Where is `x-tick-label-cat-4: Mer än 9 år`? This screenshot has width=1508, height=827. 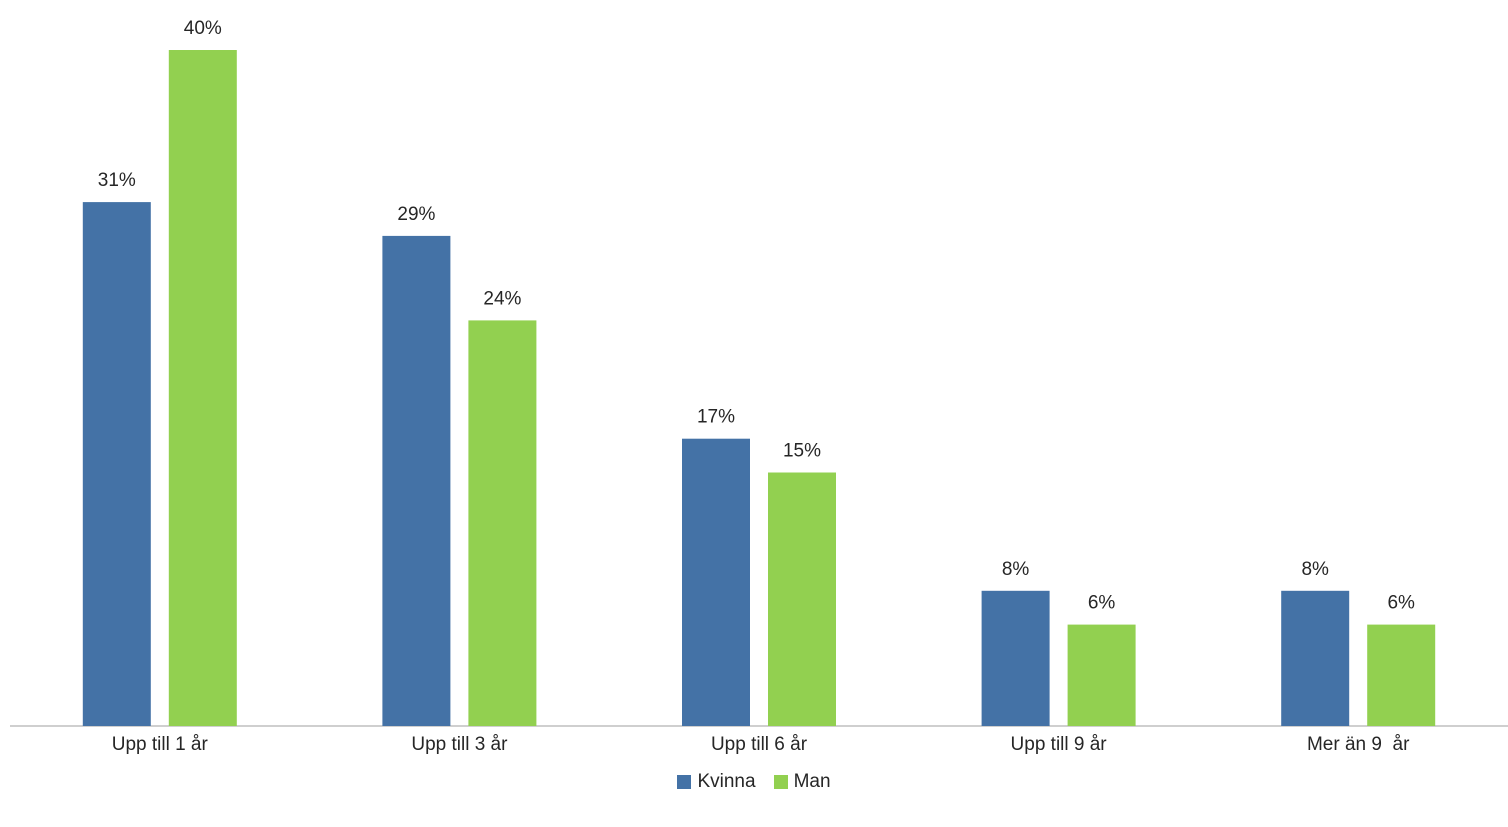 x-tick-label-cat-4: Mer än 9 år is located at coordinates (1358, 744).